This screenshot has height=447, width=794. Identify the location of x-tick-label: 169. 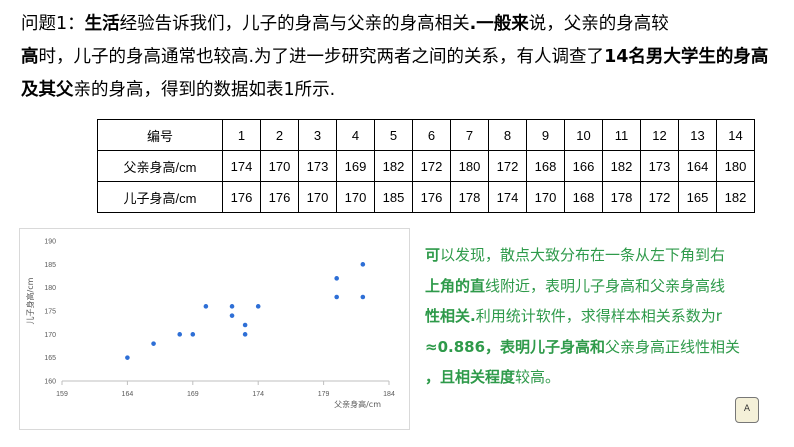
(193, 394).